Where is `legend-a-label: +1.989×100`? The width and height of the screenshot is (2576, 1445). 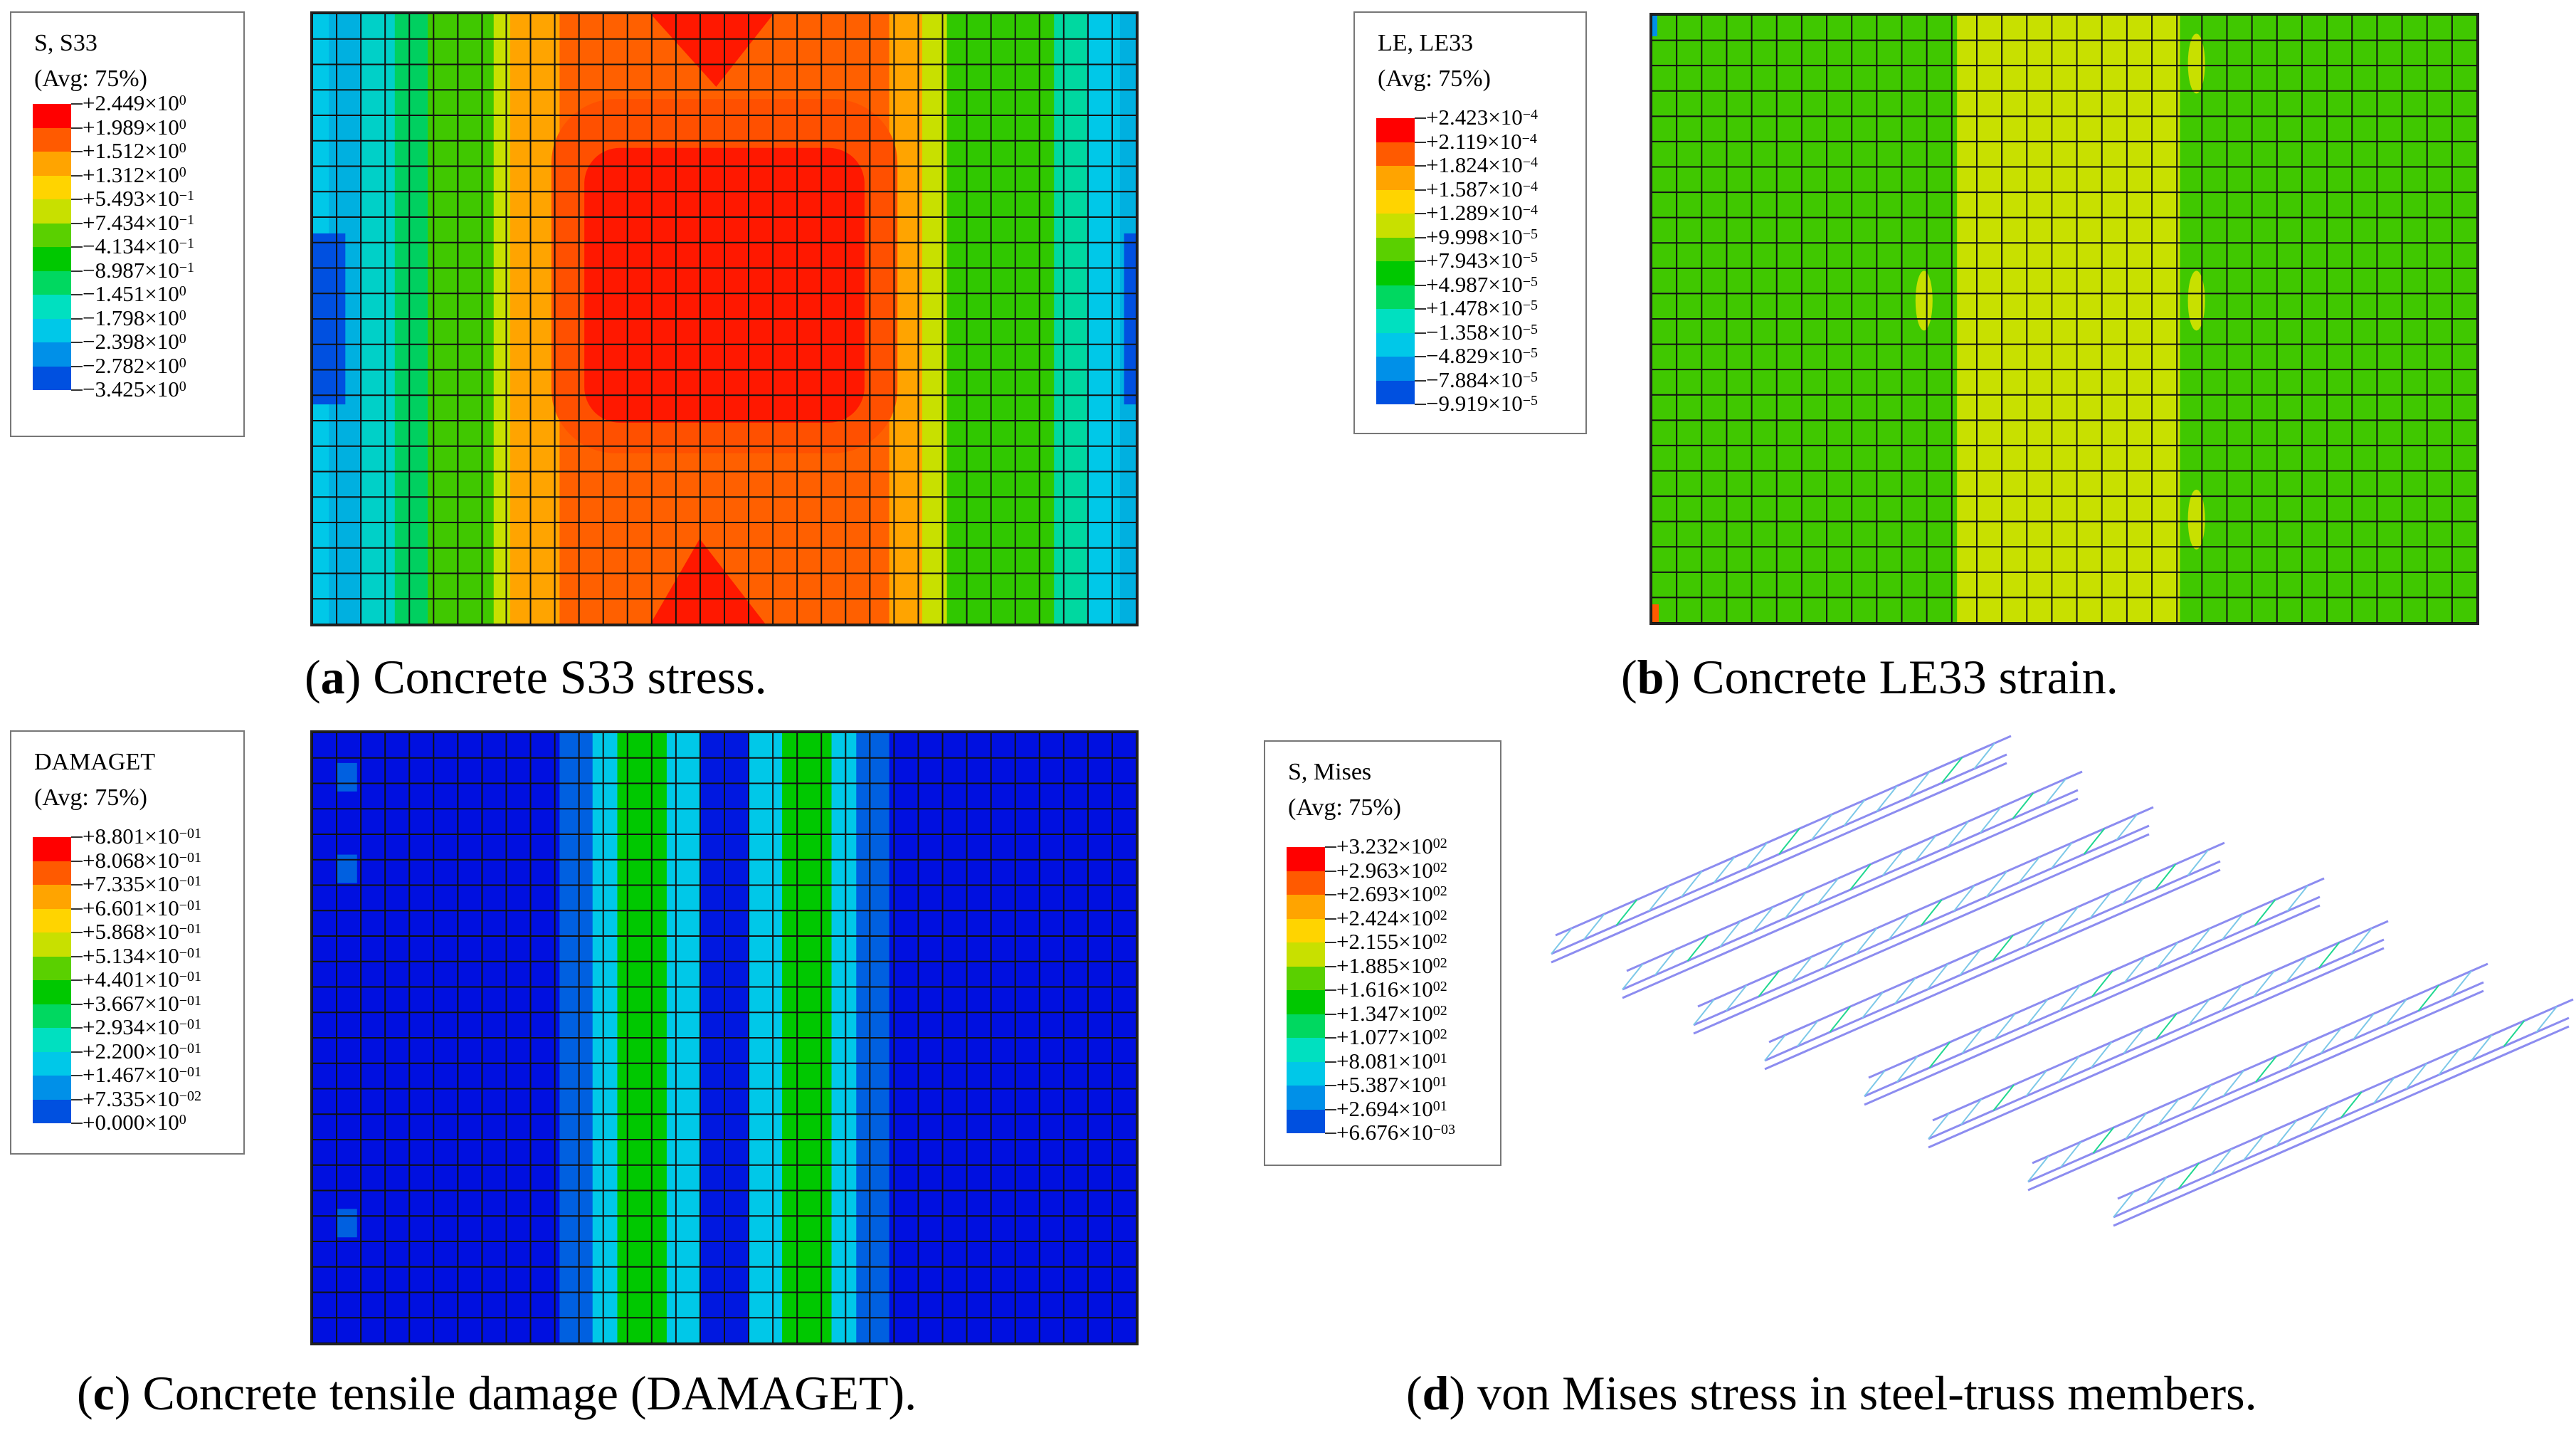 legend-a-label: +1.989×100 is located at coordinates (134, 127).